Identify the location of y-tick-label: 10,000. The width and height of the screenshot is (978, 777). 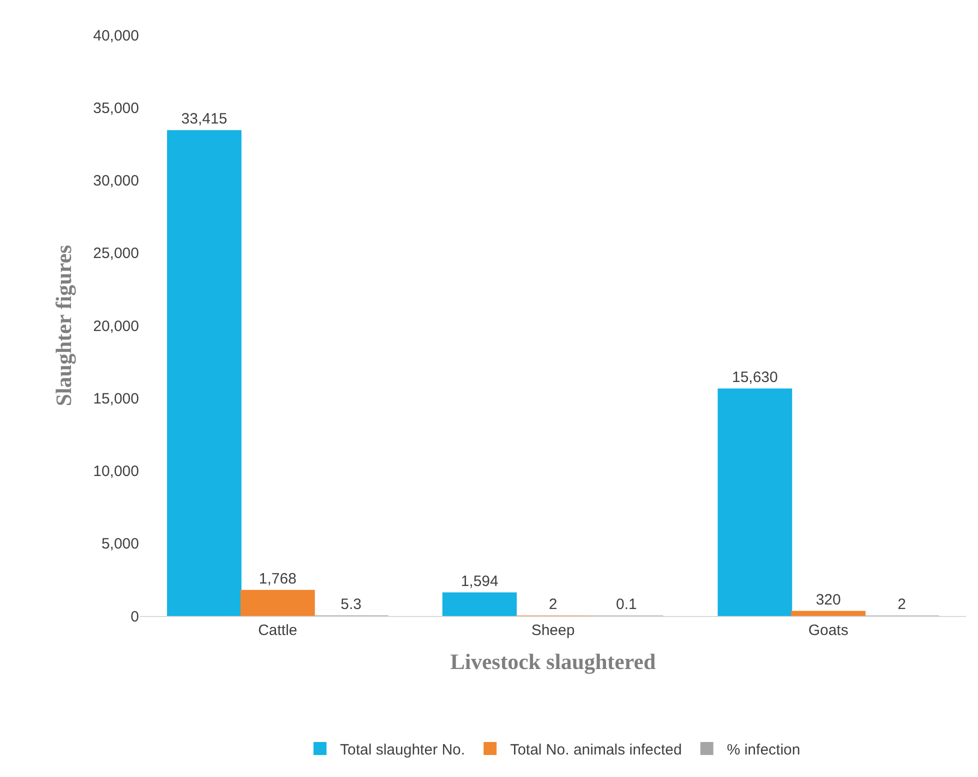
(116, 471).